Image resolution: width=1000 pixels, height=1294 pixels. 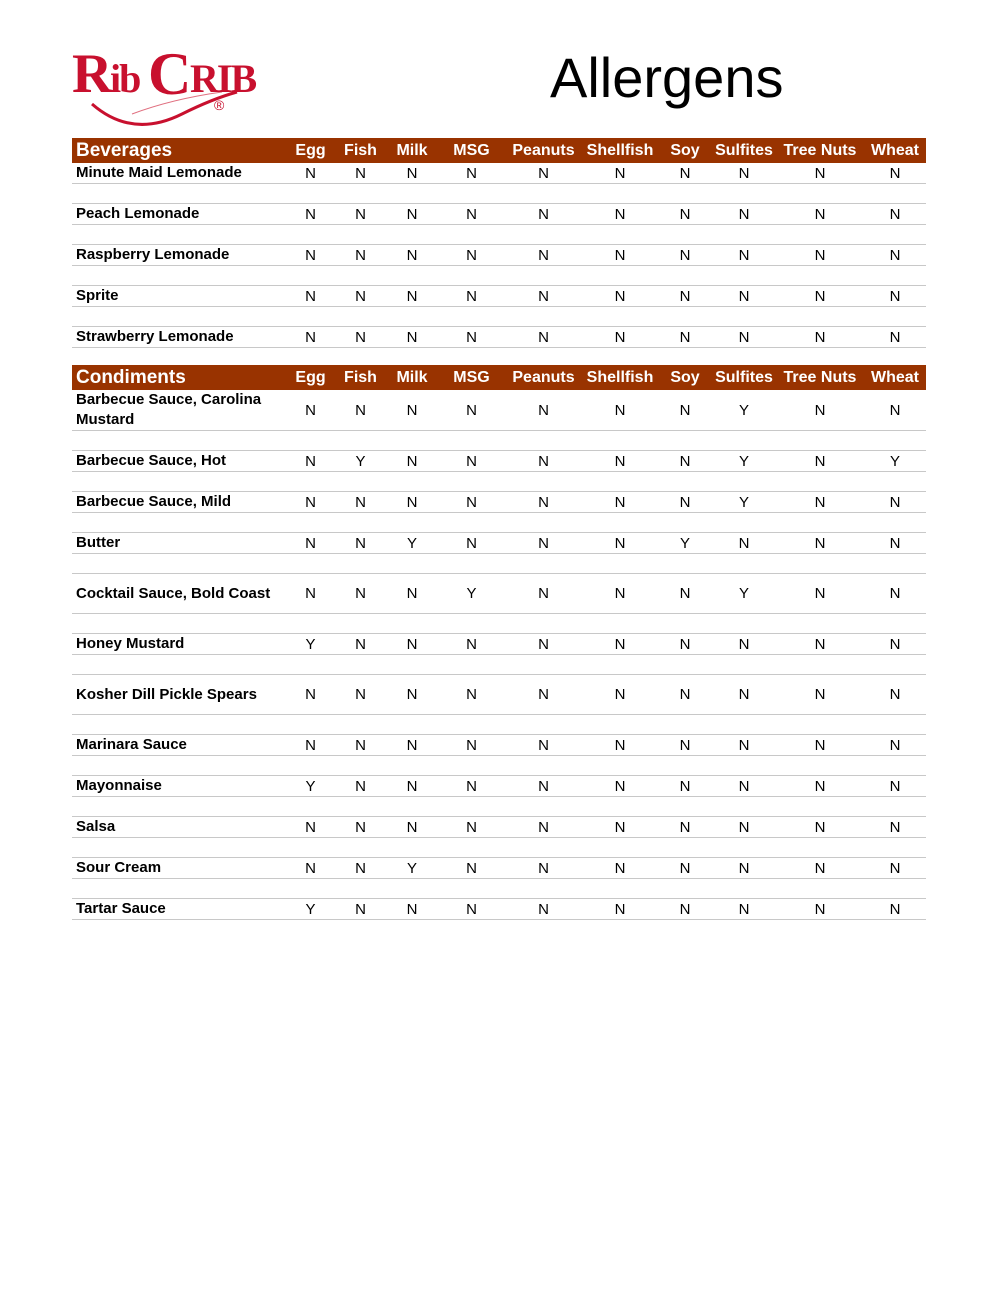 What do you see at coordinates (154, 501) in the screenshot?
I see `item-name: Barbecue Sauce, Mild` at bounding box center [154, 501].